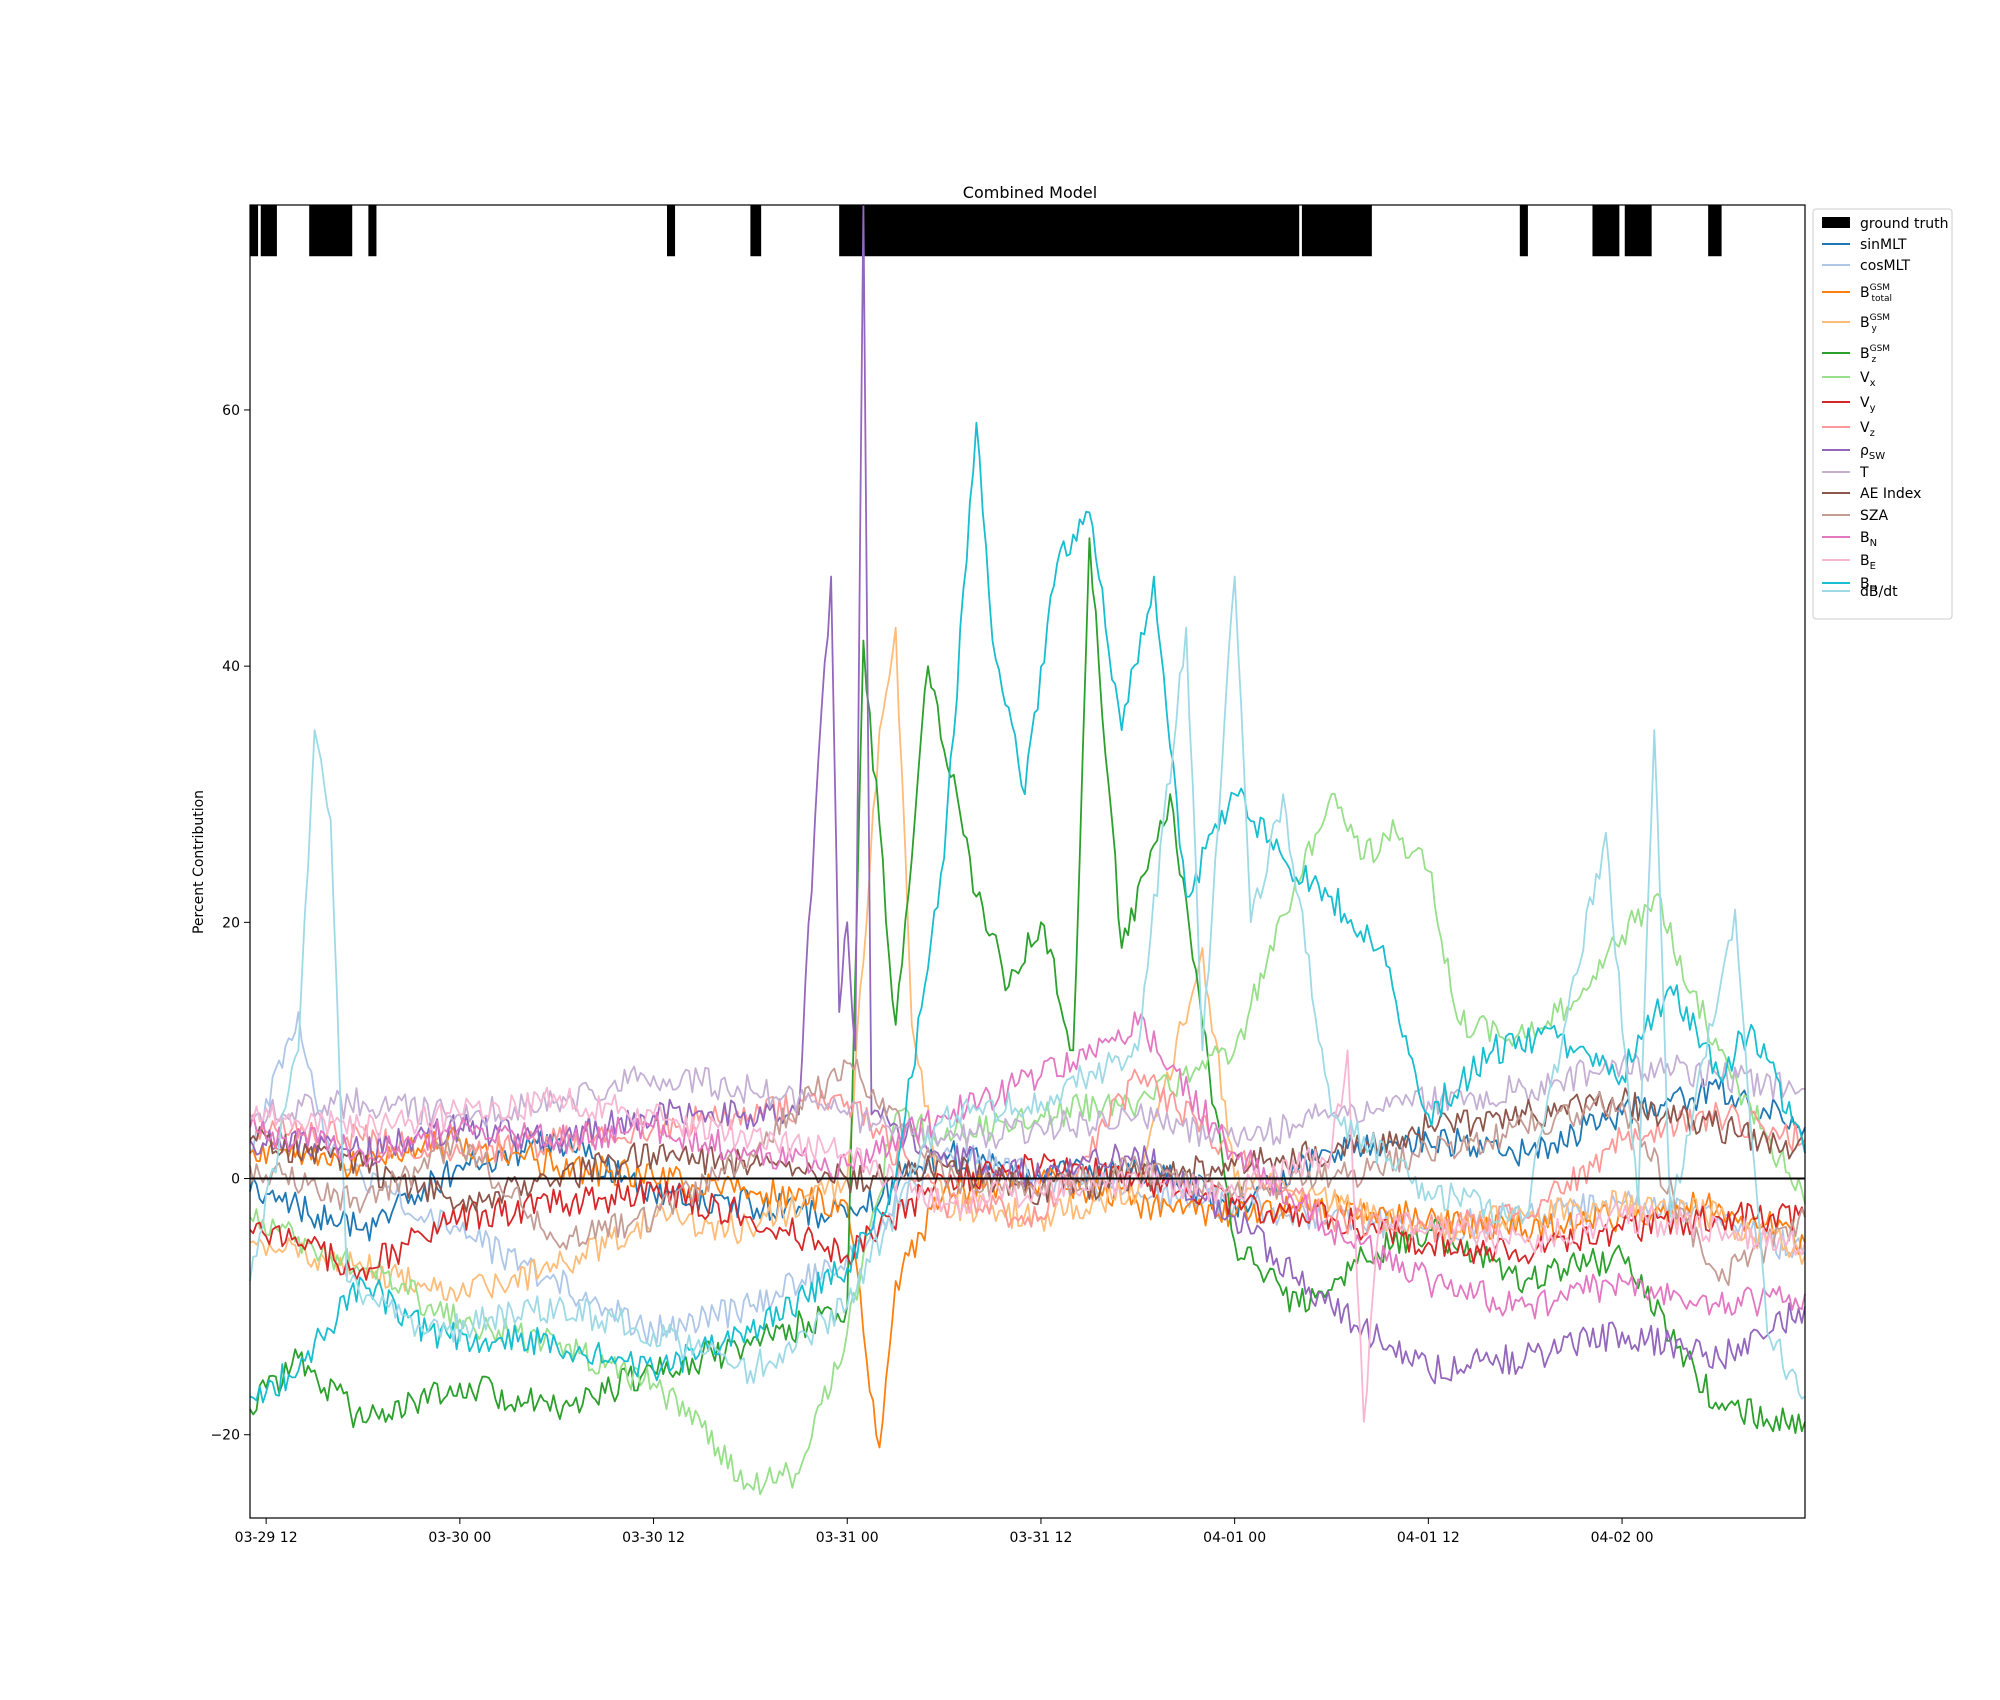 The image size is (2000, 1700). What do you see at coordinates (1875, 354) in the screenshot?
I see `legend-label: BGSM z` at bounding box center [1875, 354].